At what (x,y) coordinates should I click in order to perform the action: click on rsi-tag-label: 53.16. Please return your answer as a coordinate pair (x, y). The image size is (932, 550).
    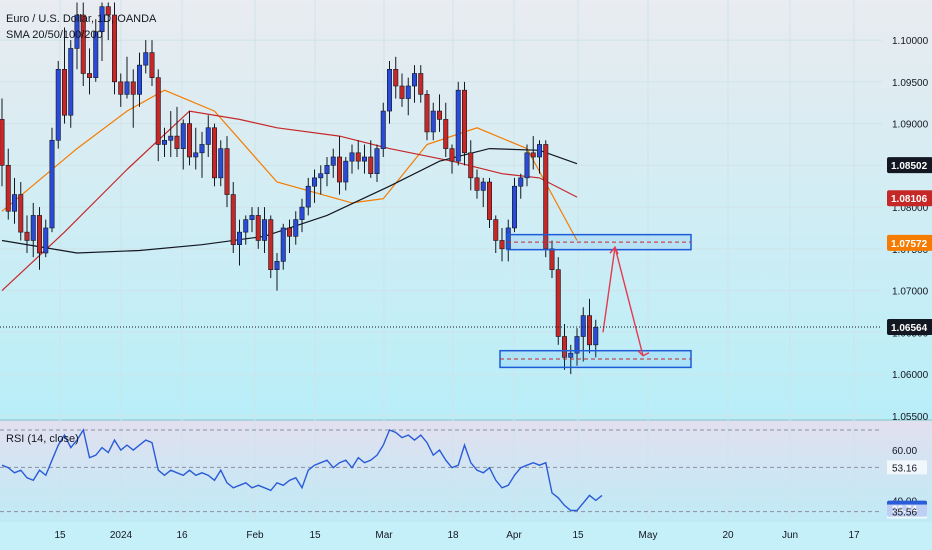
    Looking at the image, I should click on (904, 468).